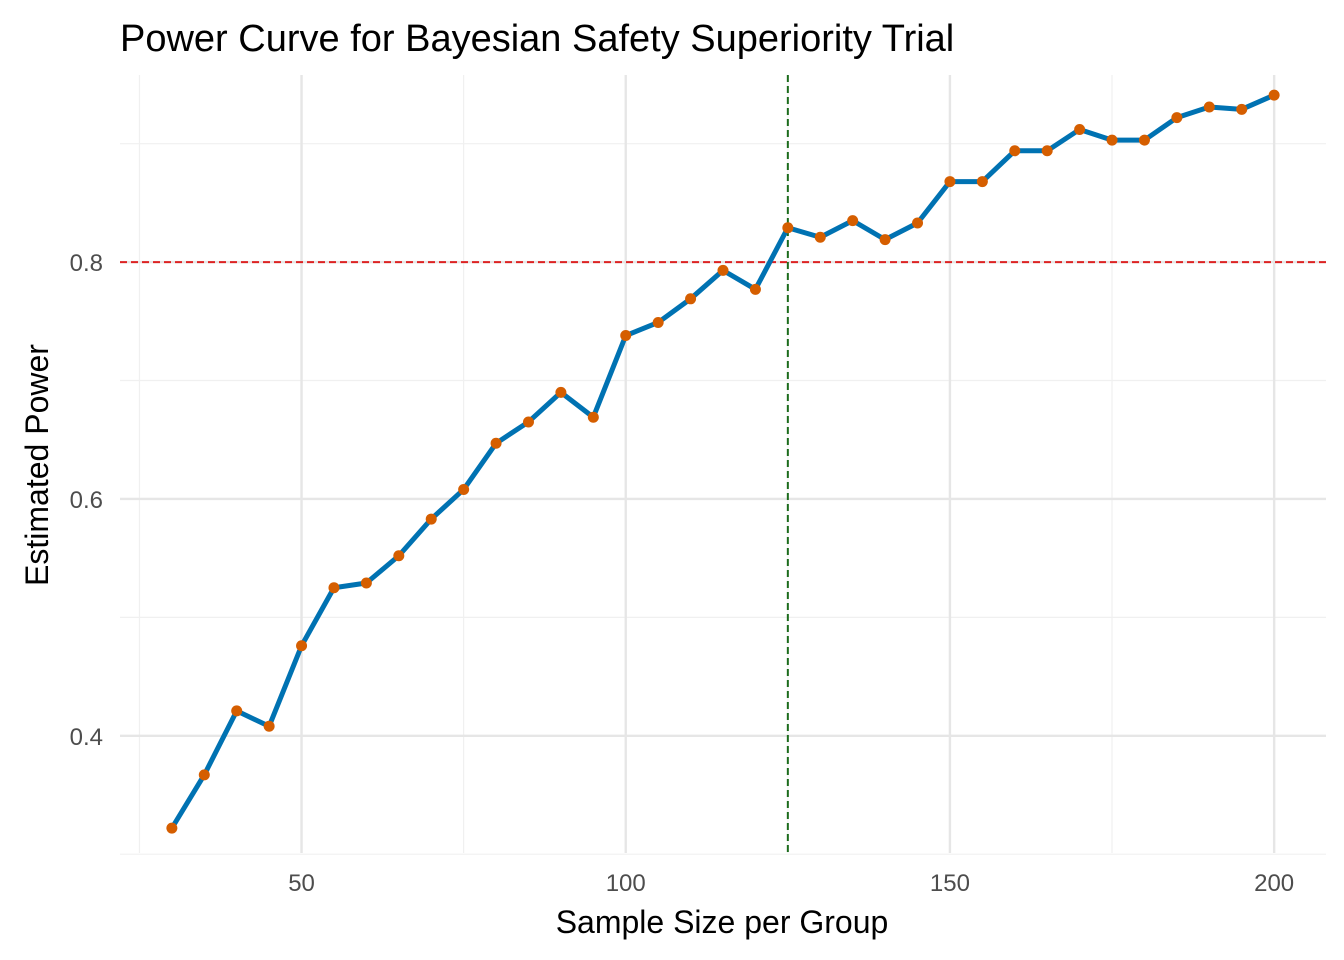  I want to click on y-tick-labels: 0.4 0.6 0.8, so click(86, 500).